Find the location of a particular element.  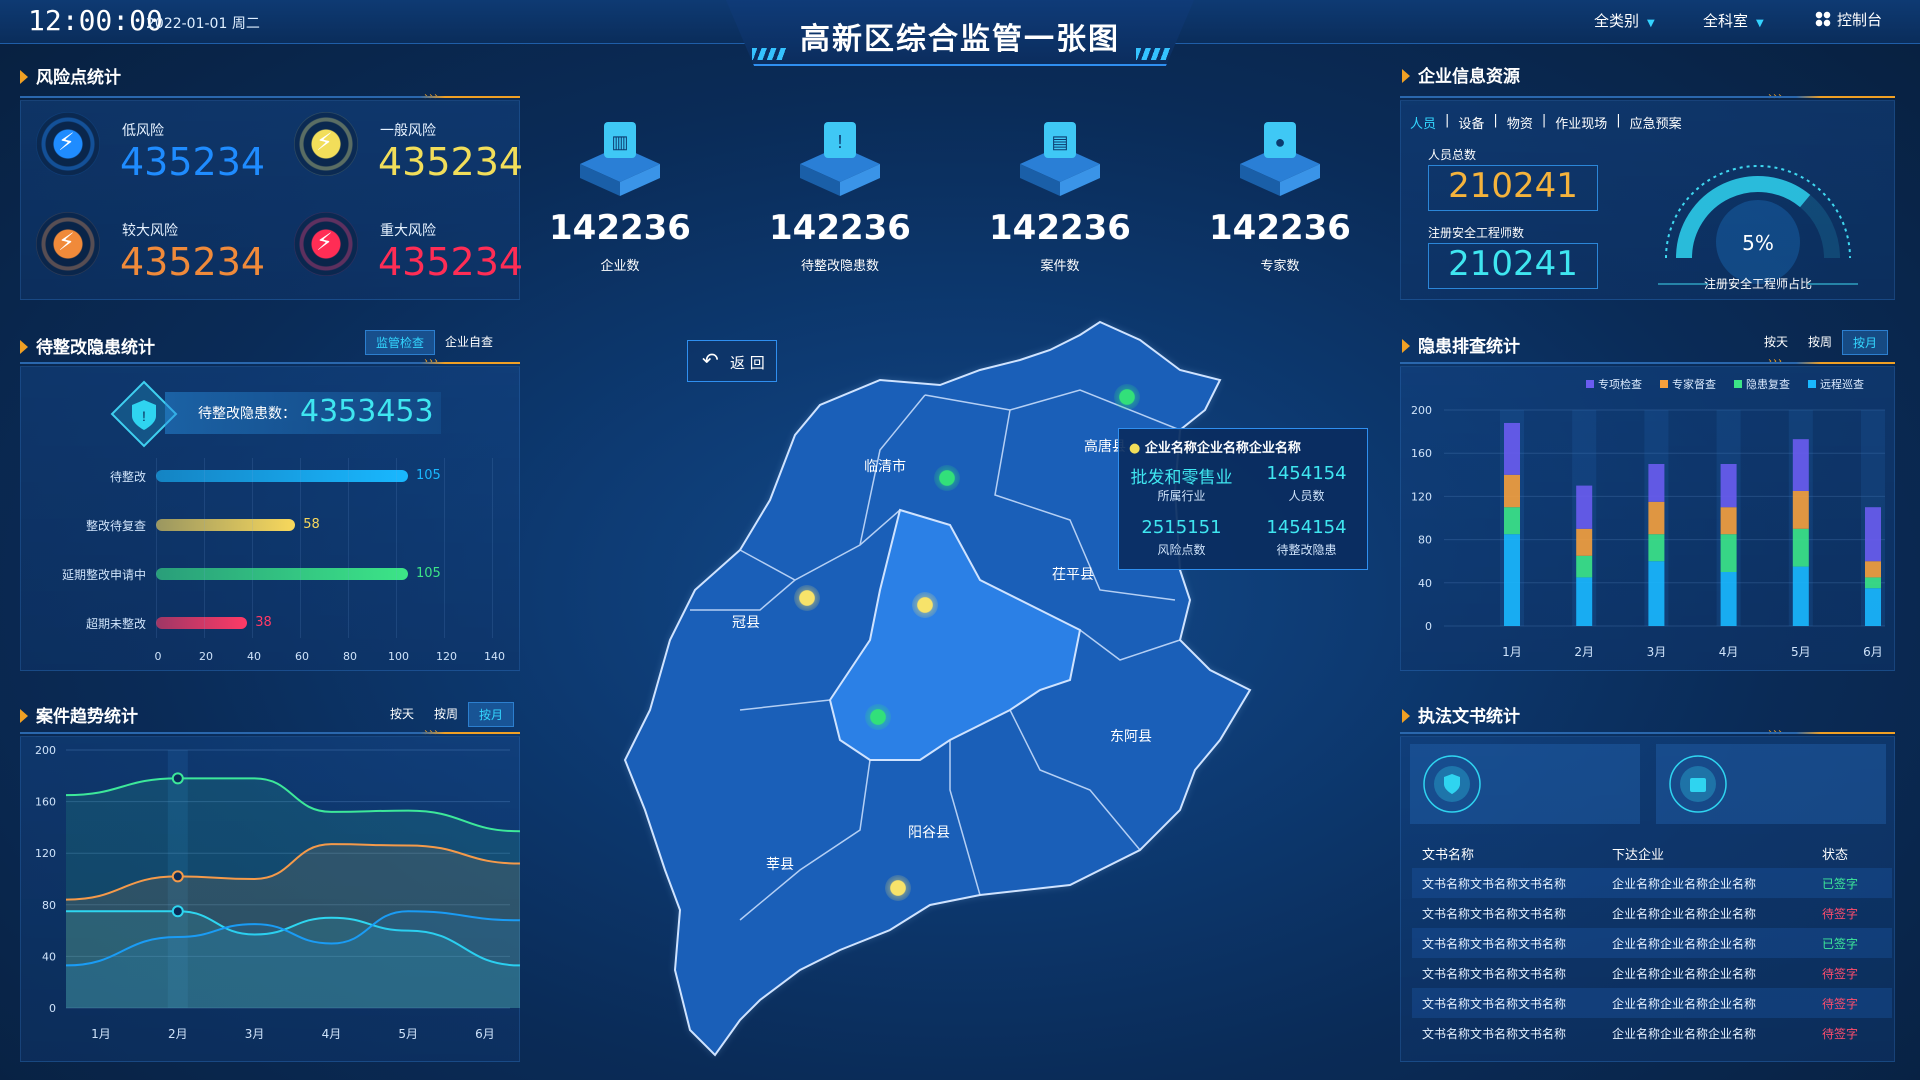

department-select: 全科室 ▼ is located at coordinates (1733, 20).